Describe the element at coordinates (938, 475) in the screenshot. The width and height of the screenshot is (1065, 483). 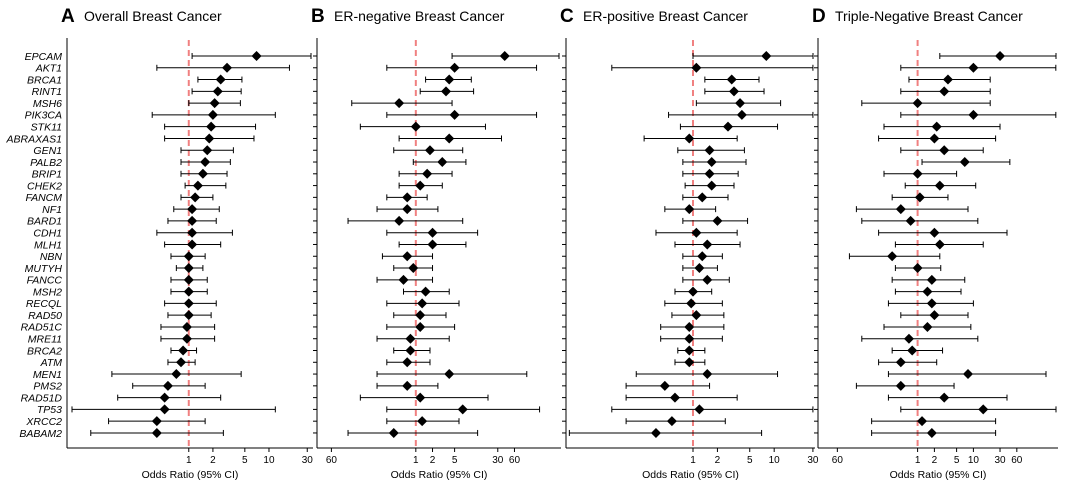
I see `x-axis-title: Odds Ratio (95% CI)` at that location.